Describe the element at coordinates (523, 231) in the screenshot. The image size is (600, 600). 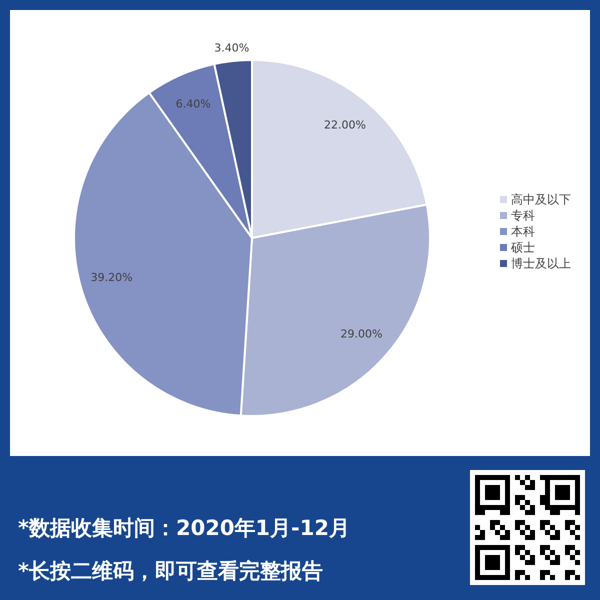
I see `legend-label: 本科` at that location.